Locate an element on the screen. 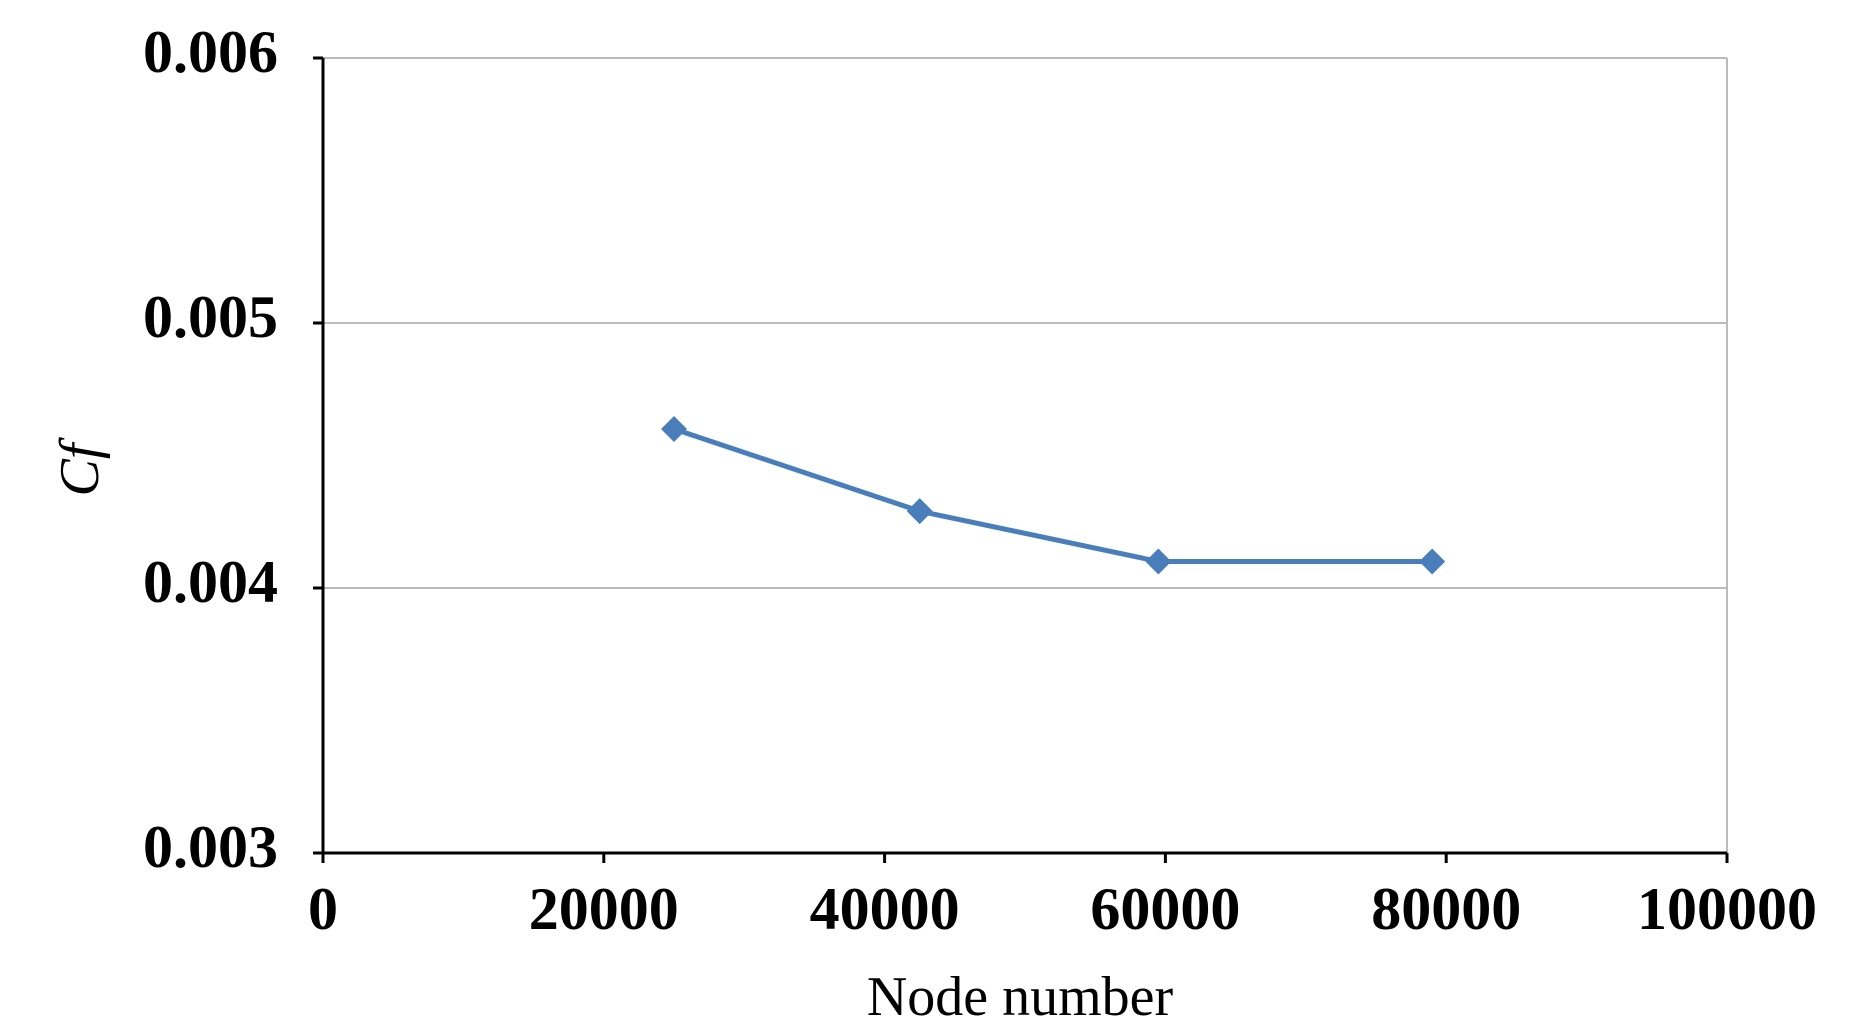 The width and height of the screenshot is (1872, 1033). y-tick-label: 0.005 is located at coordinates (210, 317).